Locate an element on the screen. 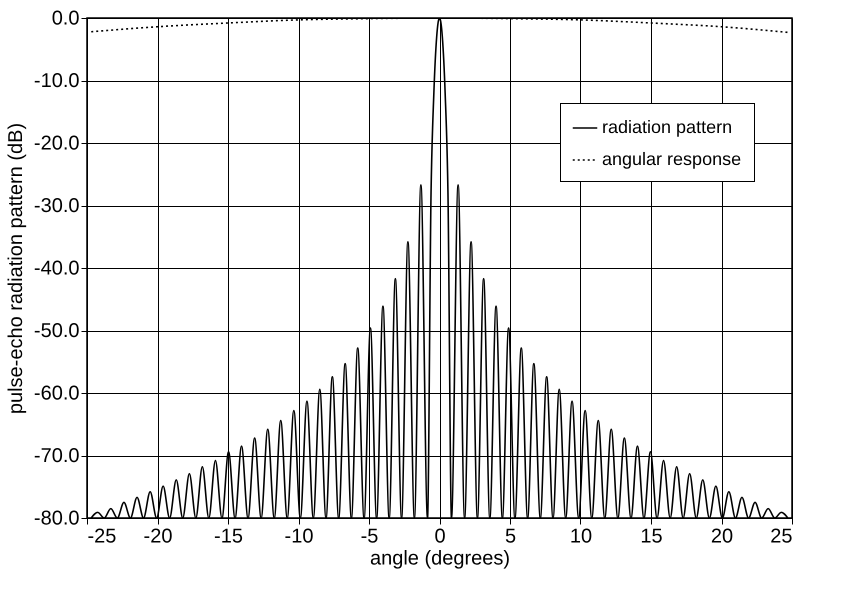  x-tick-label: -15 is located at coordinates (228, 537).